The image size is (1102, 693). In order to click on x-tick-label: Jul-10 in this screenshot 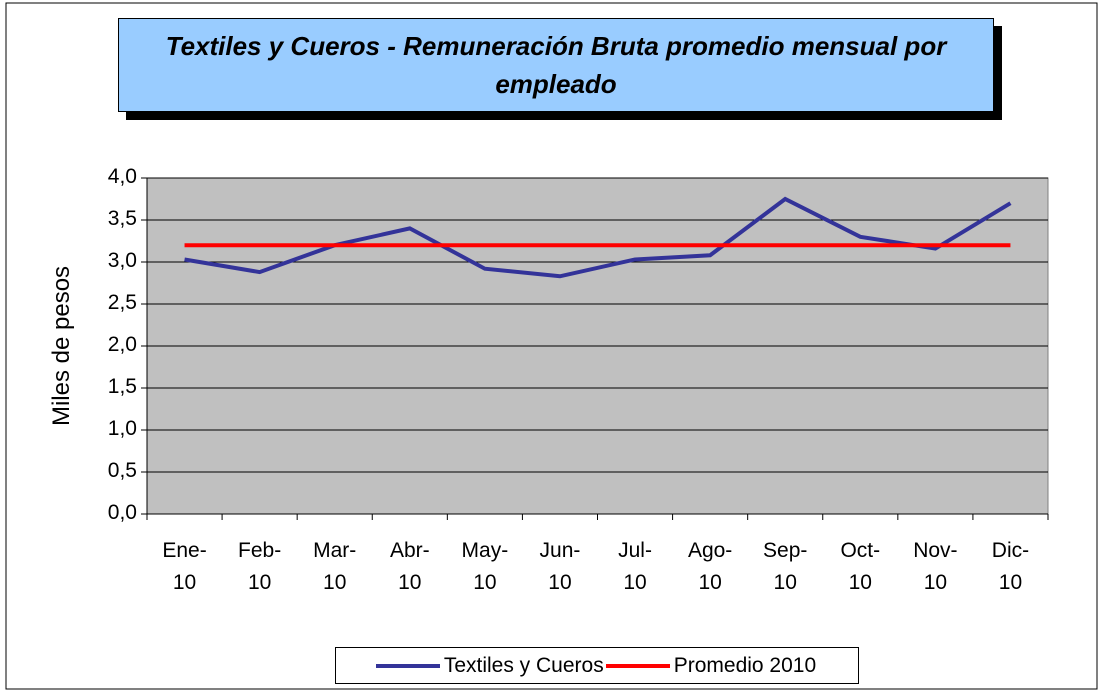, I will do `click(635, 566)`.